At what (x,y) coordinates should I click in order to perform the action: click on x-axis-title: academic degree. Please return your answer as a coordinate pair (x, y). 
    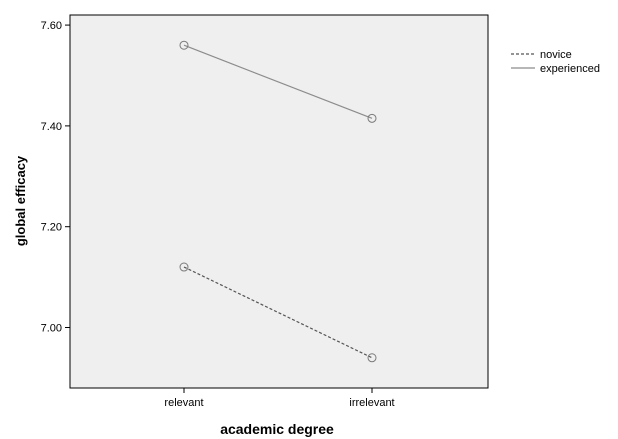
    Looking at the image, I should click on (277, 429).